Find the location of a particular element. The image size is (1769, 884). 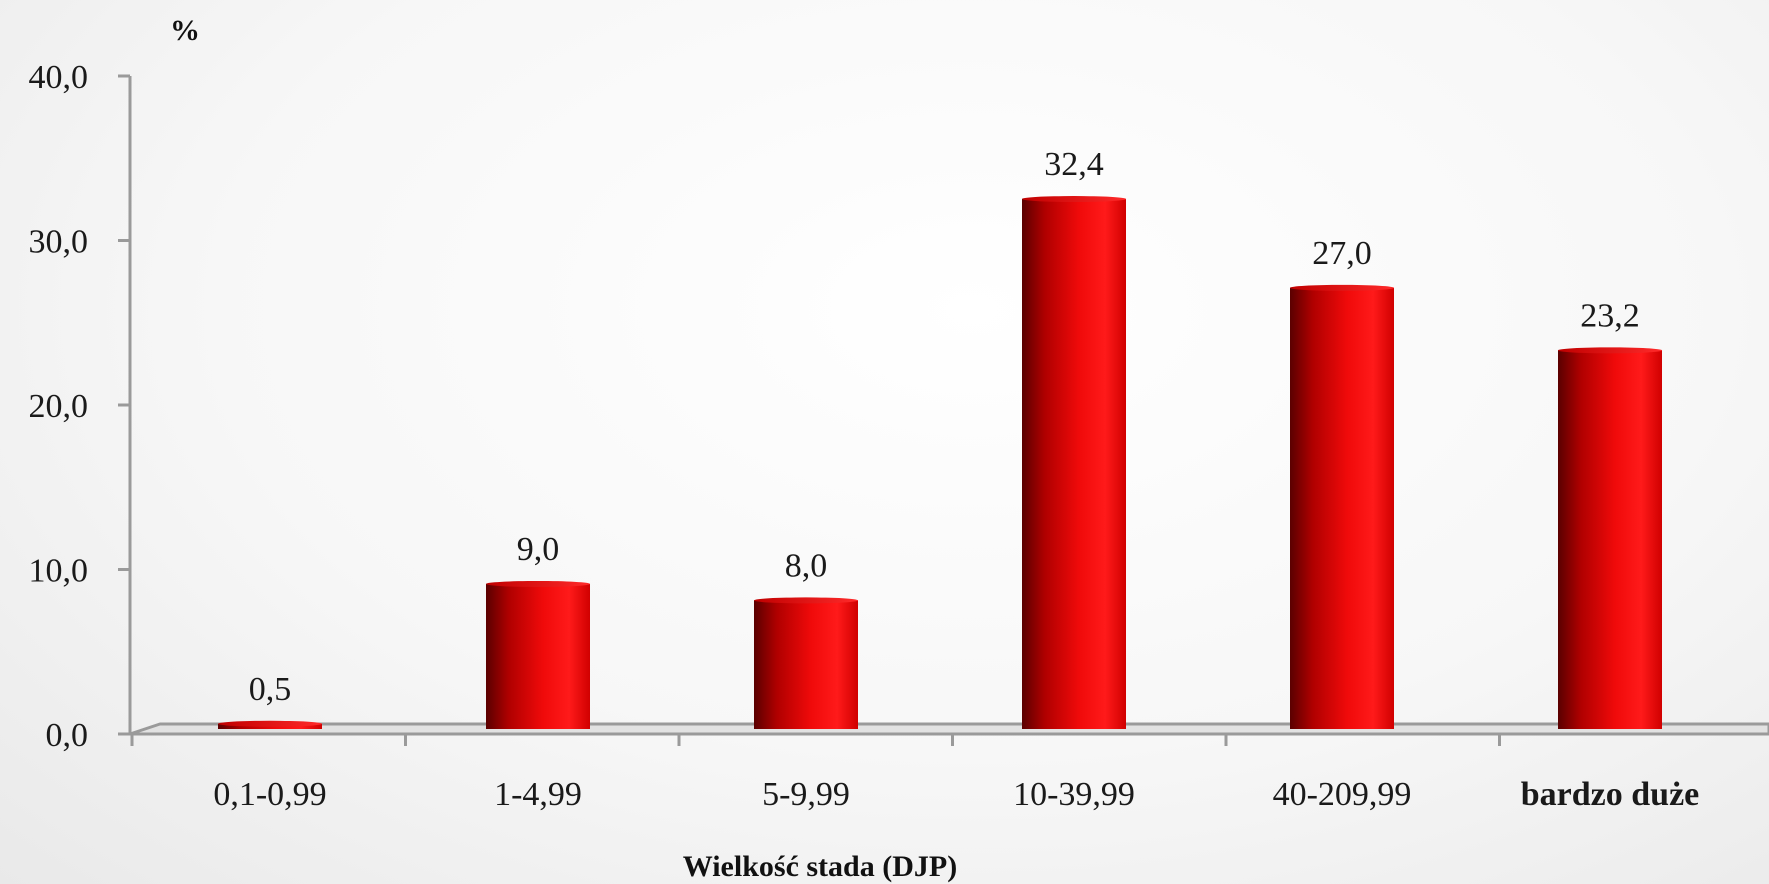

data-label: 27,0 is located at coordinates (1342, 253).